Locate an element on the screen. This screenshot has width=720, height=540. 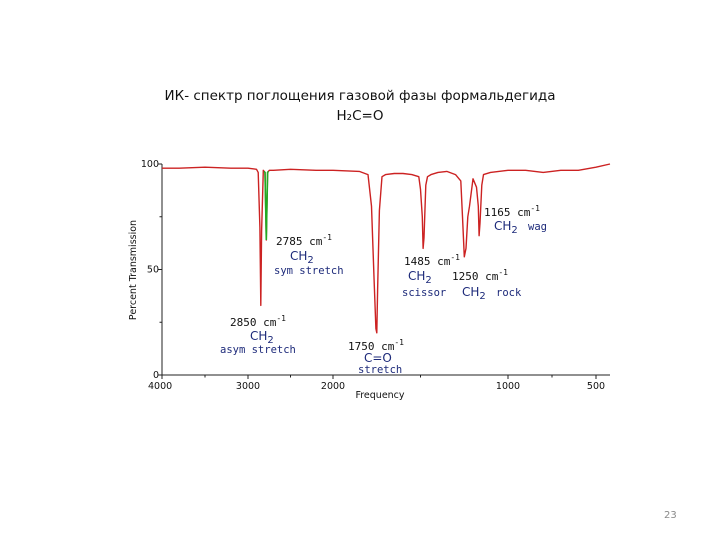
annotation-1750: 1750 cm-1 C=O stretch is located at coordinates (376, 357).